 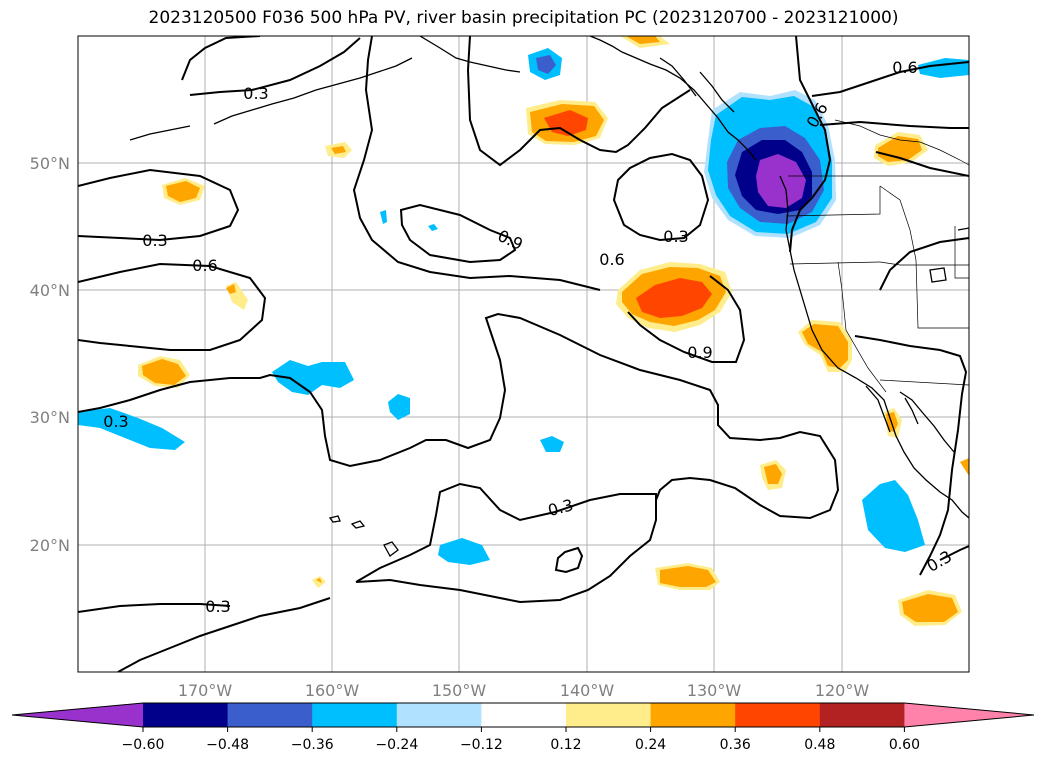 I want to click on contour-label: 0.9, so click(x=699, y=352).